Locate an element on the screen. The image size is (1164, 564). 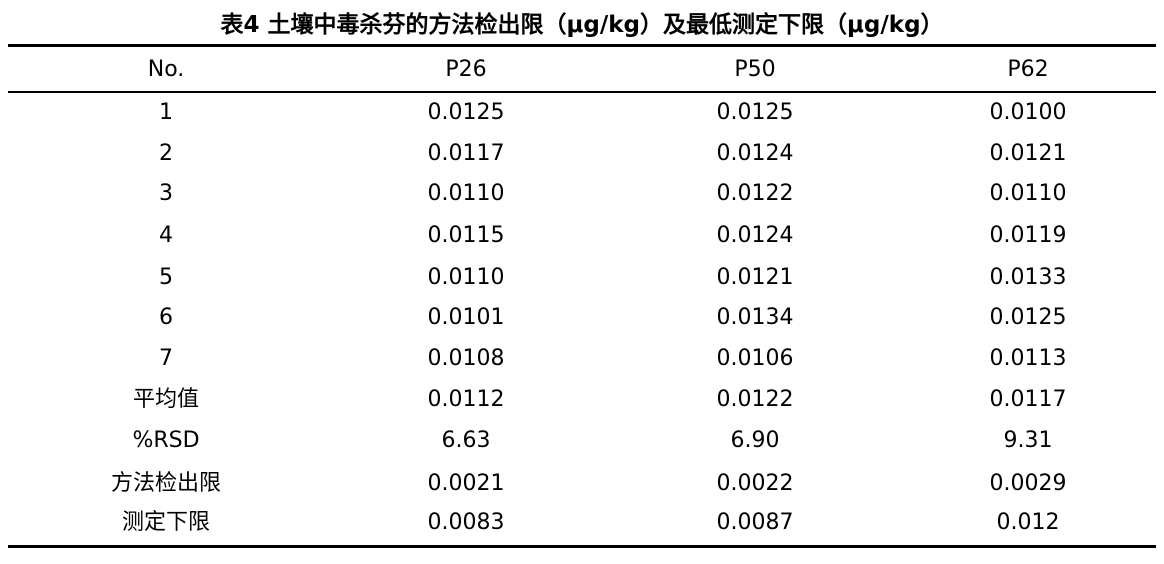
header-cell: P26 is located at coordinates (466, 69).